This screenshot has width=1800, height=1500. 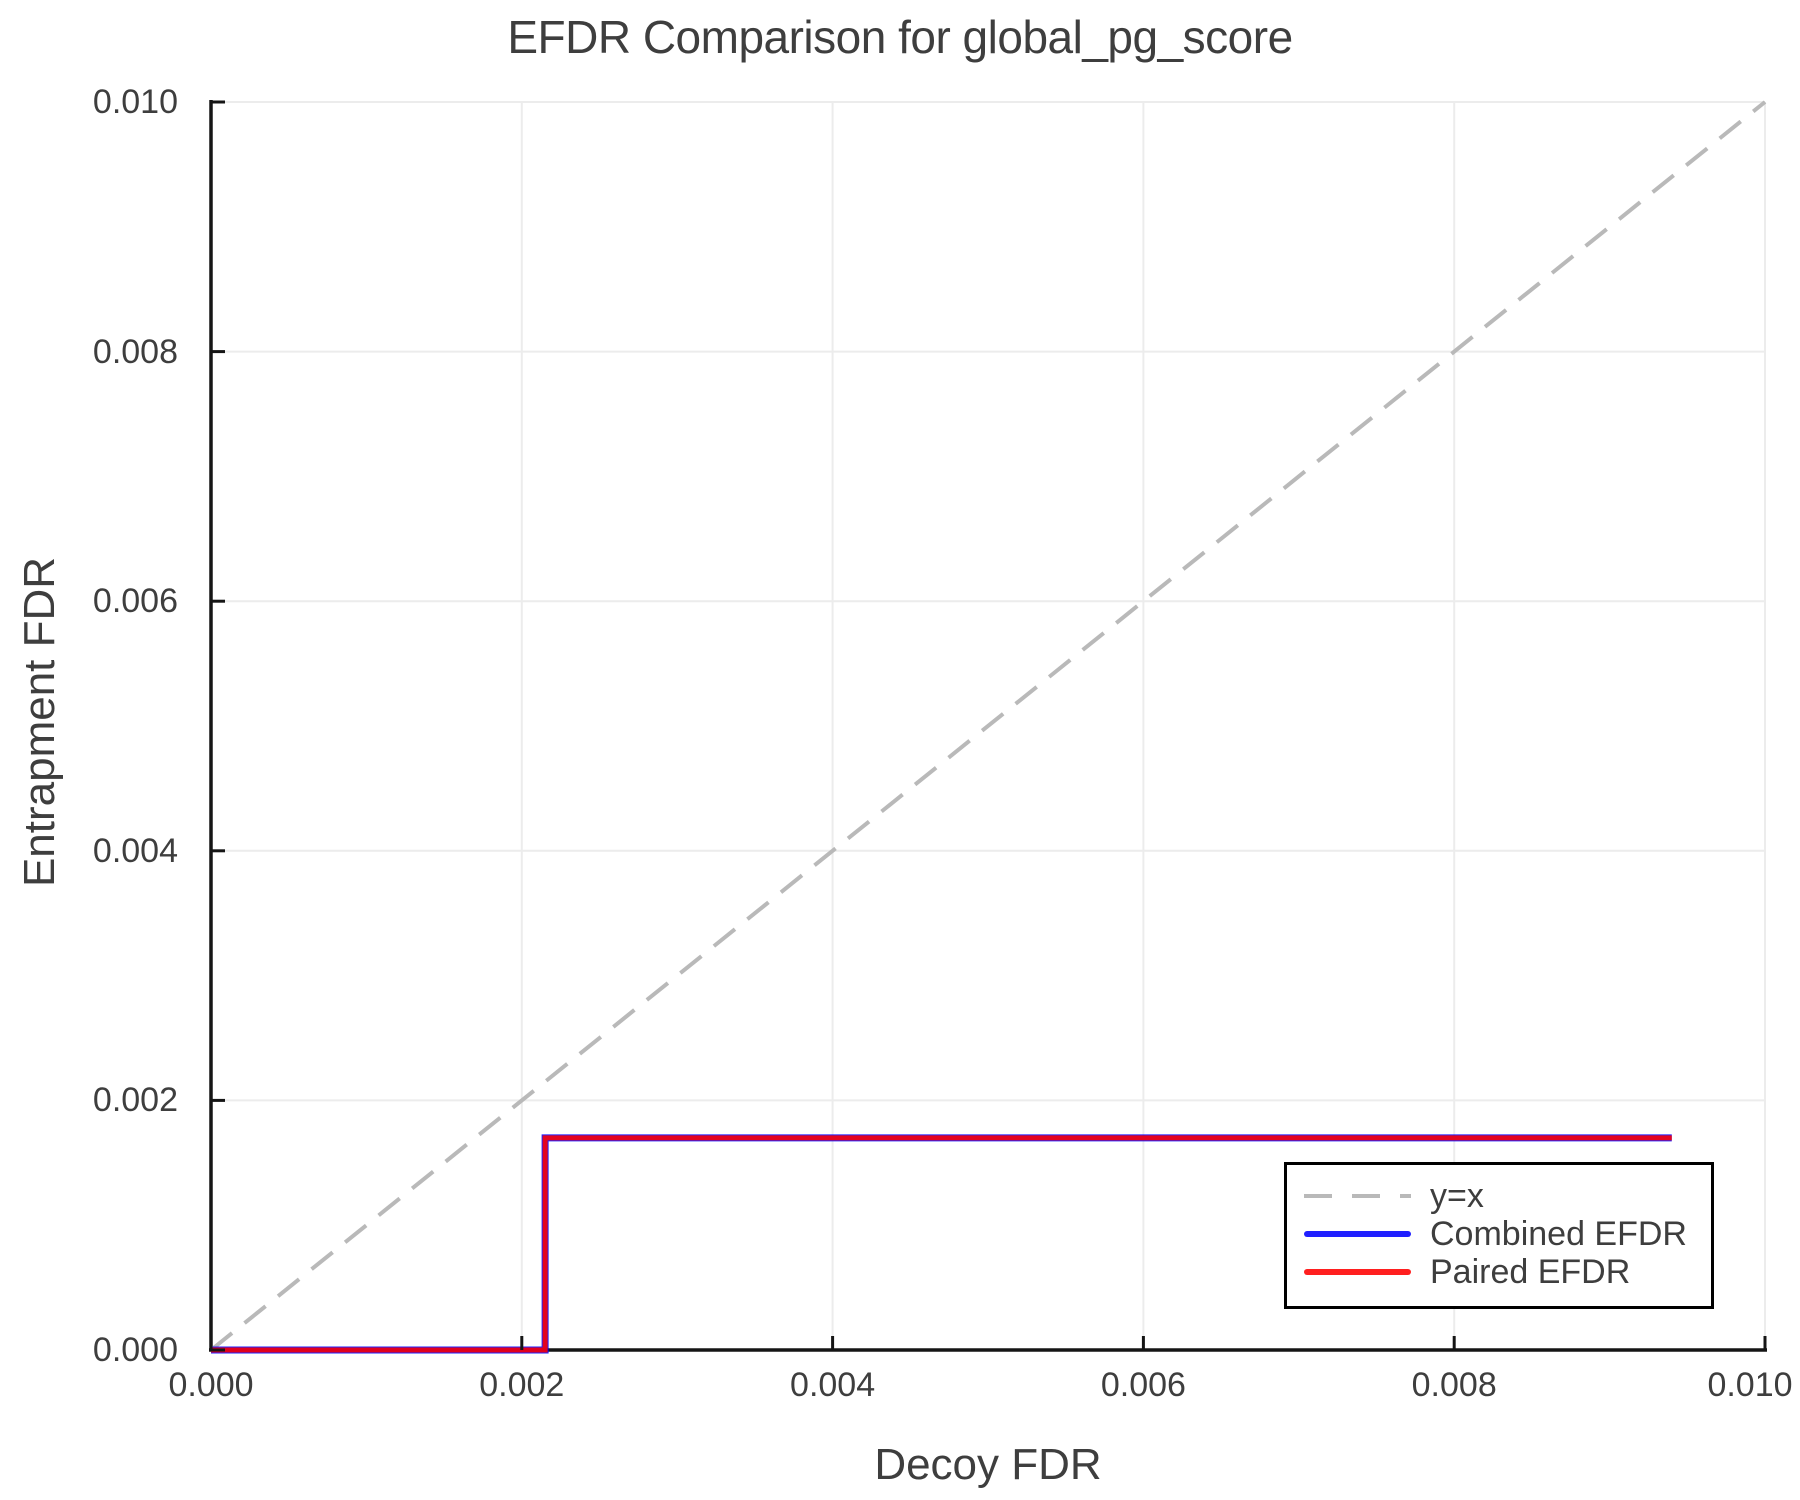 I want to click on legend-item-yx: y=x, so click(x=1502, y=1196).